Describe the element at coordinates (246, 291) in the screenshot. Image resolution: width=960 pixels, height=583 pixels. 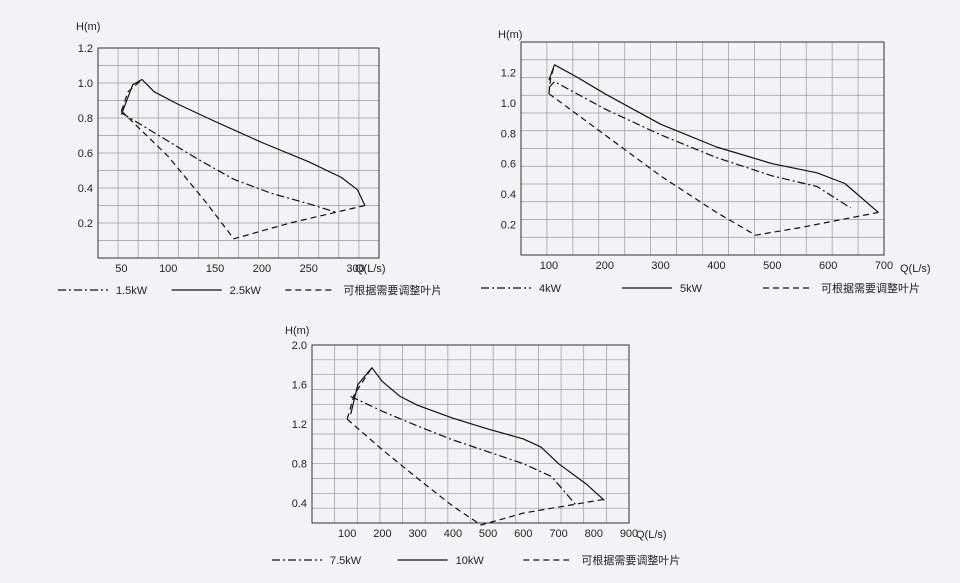
I see `legend-label: 2.5kW` at that location.